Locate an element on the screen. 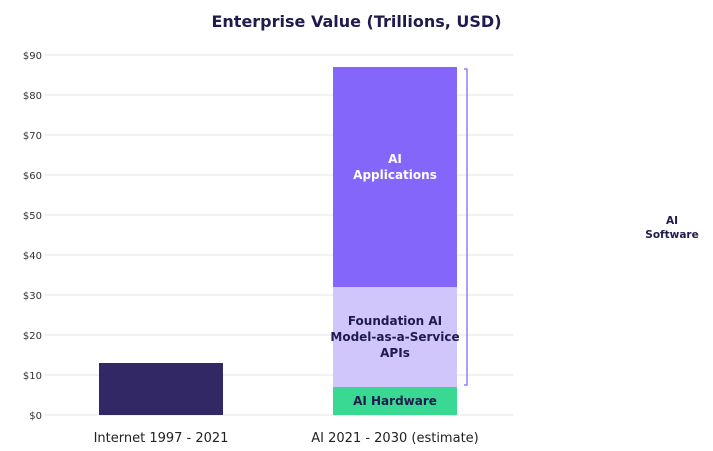  y-tick-label: $90 is located at coordinates (32, 56).